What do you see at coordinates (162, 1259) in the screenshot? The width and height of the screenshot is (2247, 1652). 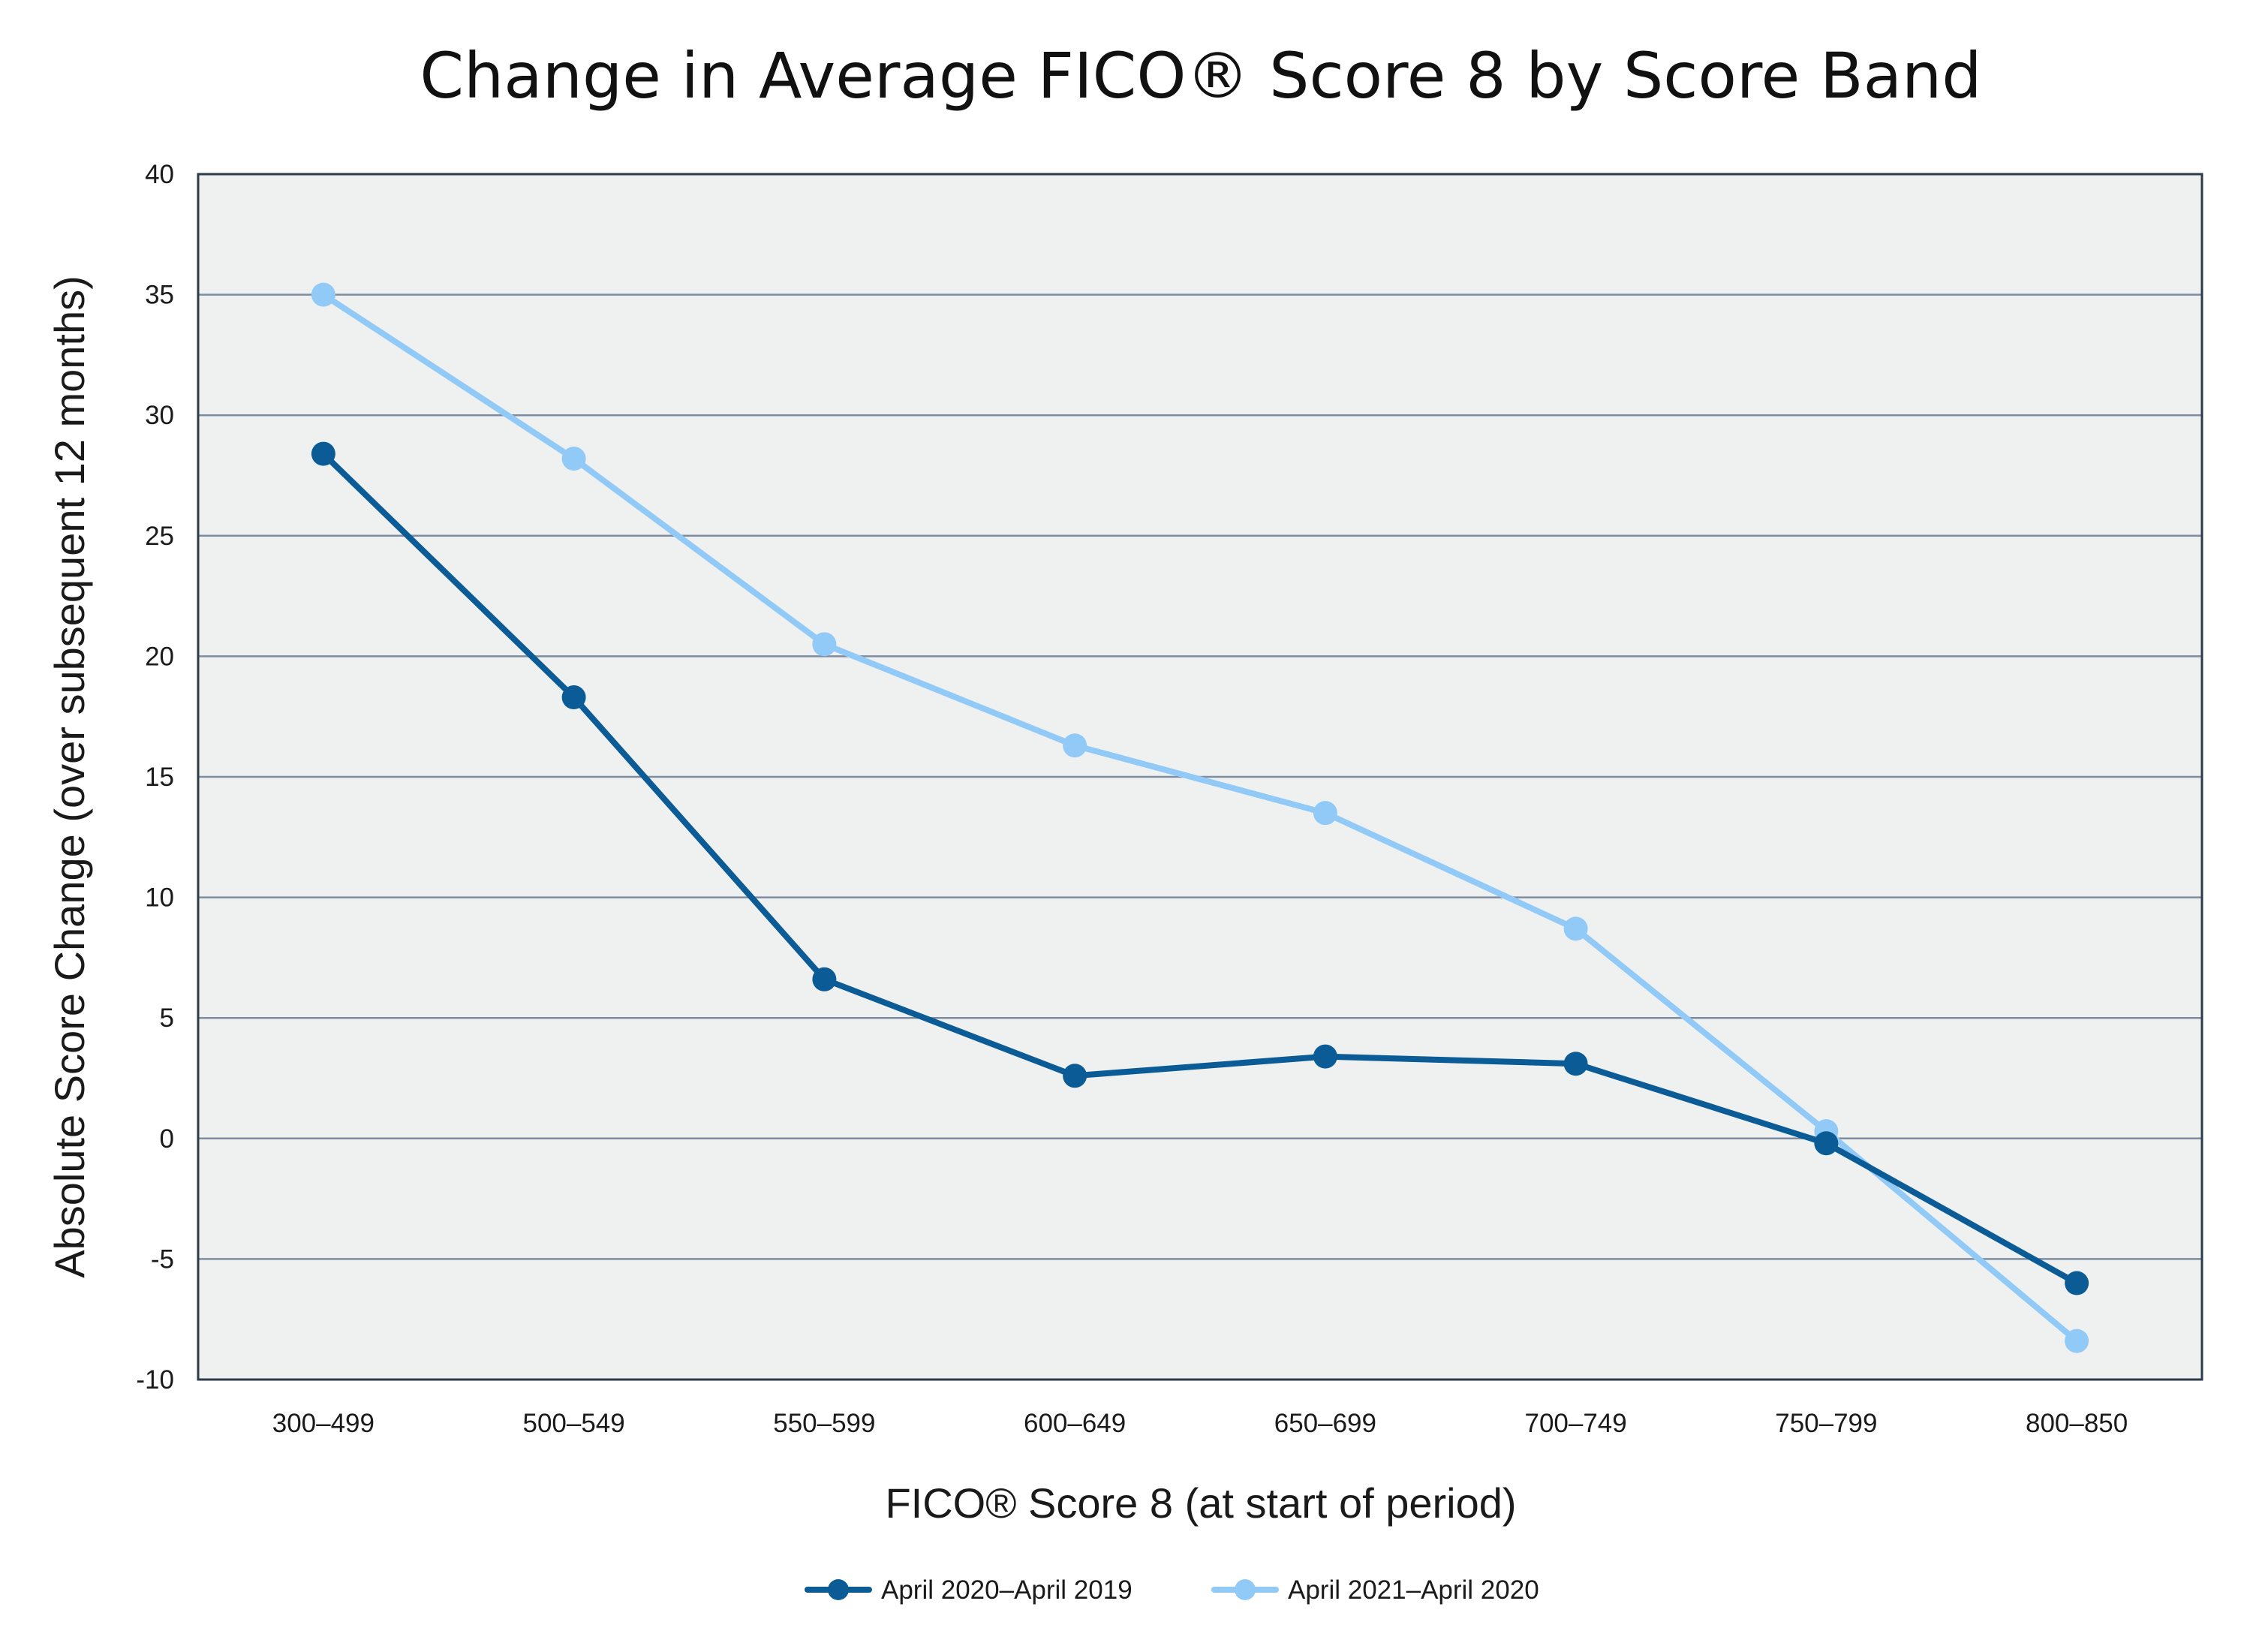 I see `y-tick-label: -5` at bounding box center [162, 1259].